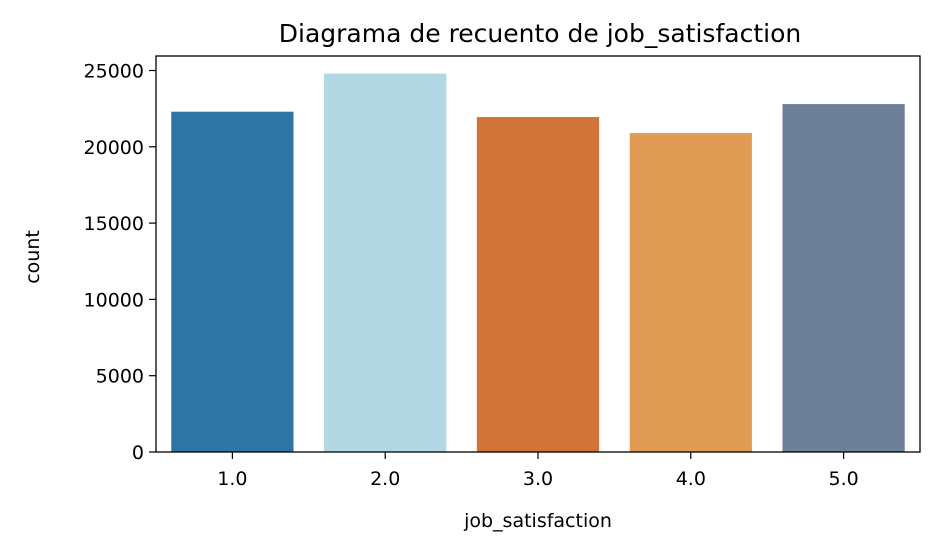  Describe the element at coordinates (114, 148) in the screenshot. I see `y-tick-label: 20000` at that location.